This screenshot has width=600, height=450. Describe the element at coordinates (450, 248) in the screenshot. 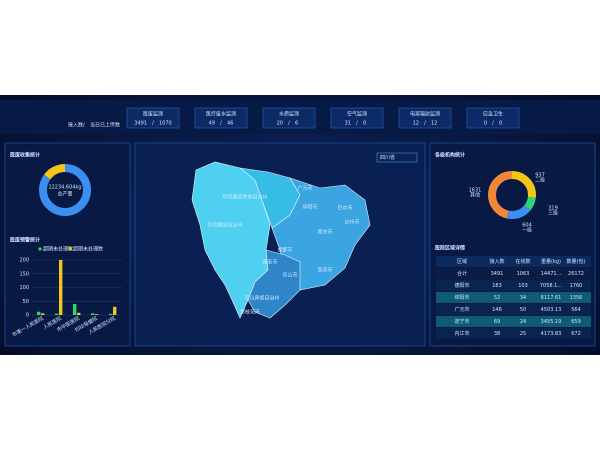

I see `panel-title: 医院区域详情` at that location.